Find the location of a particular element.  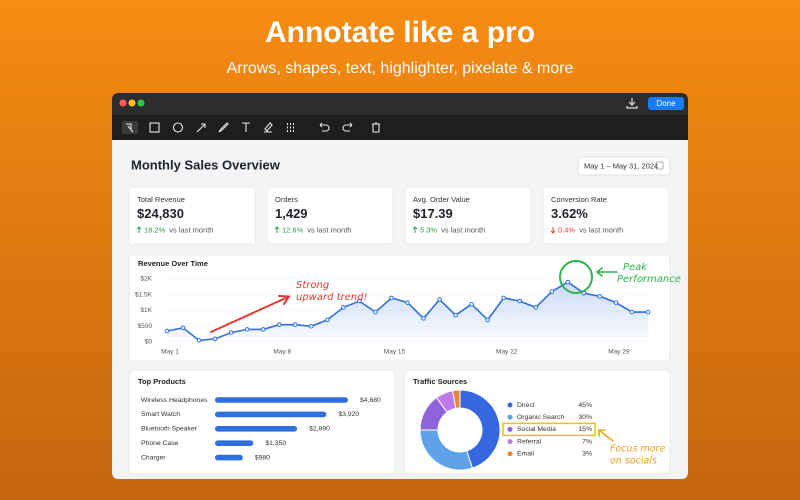

highlighter-tool is located at coordinates (268, 127).